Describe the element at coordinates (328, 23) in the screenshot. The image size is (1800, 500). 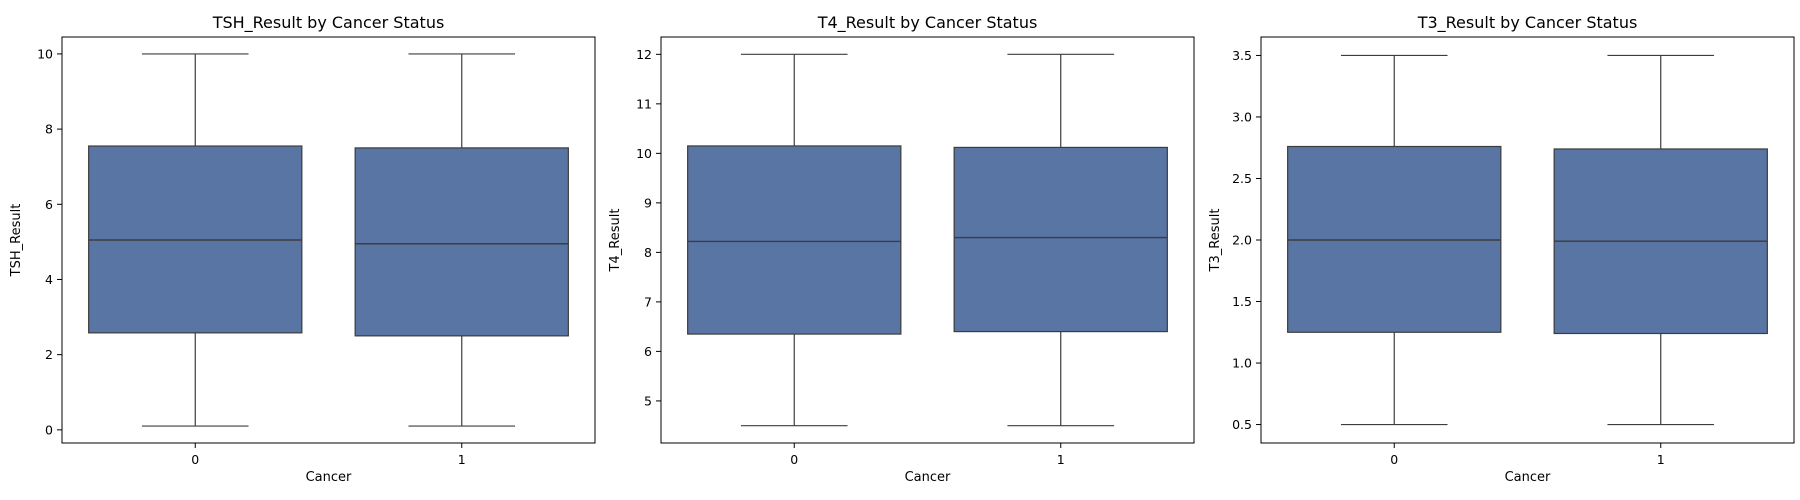
I see `chart-title: TSH_Result by Cancer Status` at that location.